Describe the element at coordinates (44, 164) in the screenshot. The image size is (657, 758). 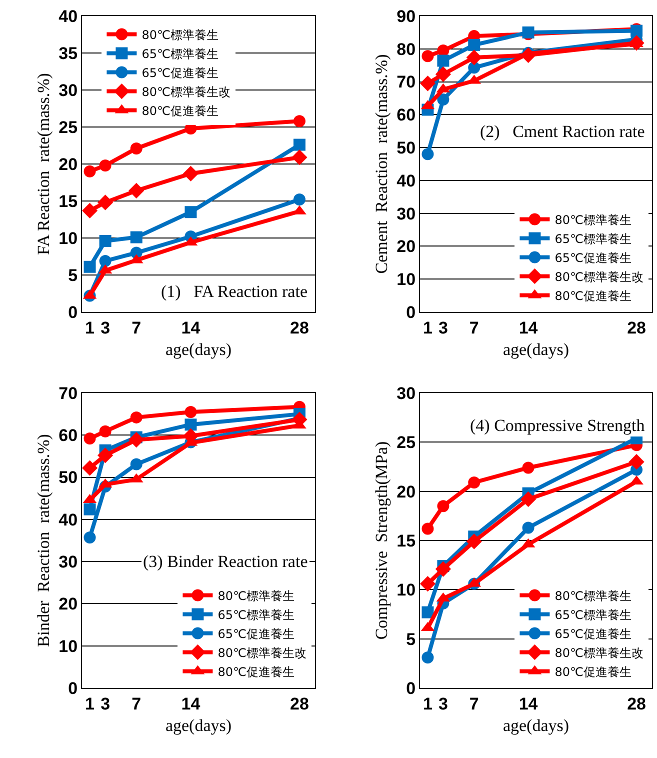
I see `y-axis-title: FA Reaction rate(mass.%)` at that location.